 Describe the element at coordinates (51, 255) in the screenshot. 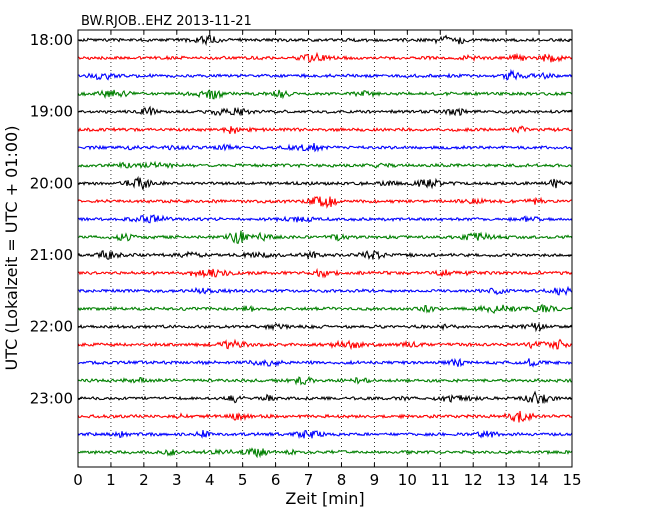

I see `y-tick-label: 21:00` at that location.